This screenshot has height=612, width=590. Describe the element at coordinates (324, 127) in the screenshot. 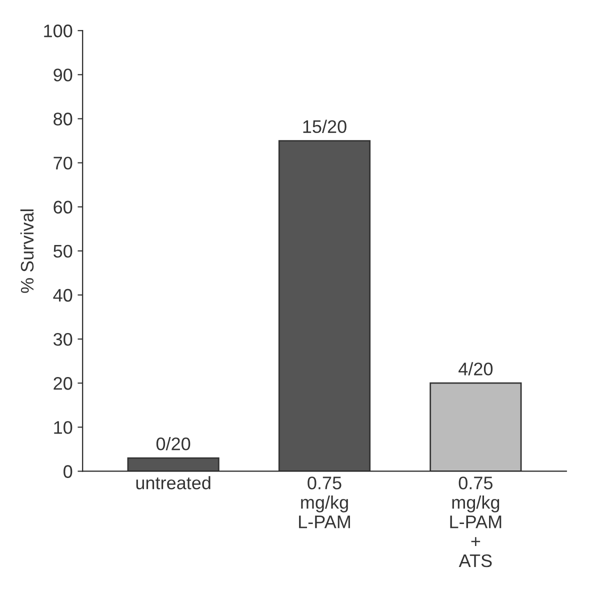

I see `data-label: 15/20` at that location.